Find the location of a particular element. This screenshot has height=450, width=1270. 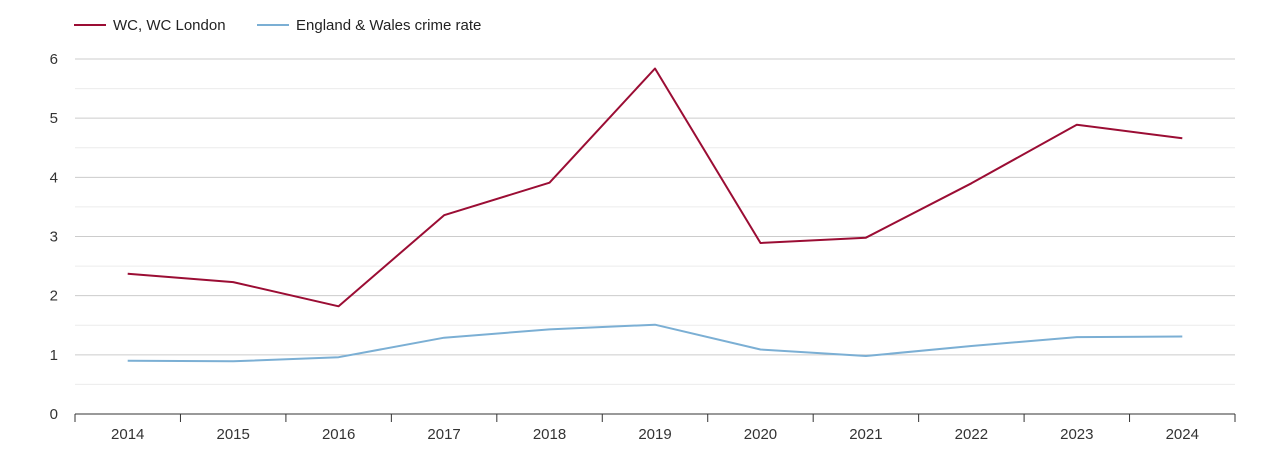

y-tick-label: 5 is located at coordinates (54, 118).